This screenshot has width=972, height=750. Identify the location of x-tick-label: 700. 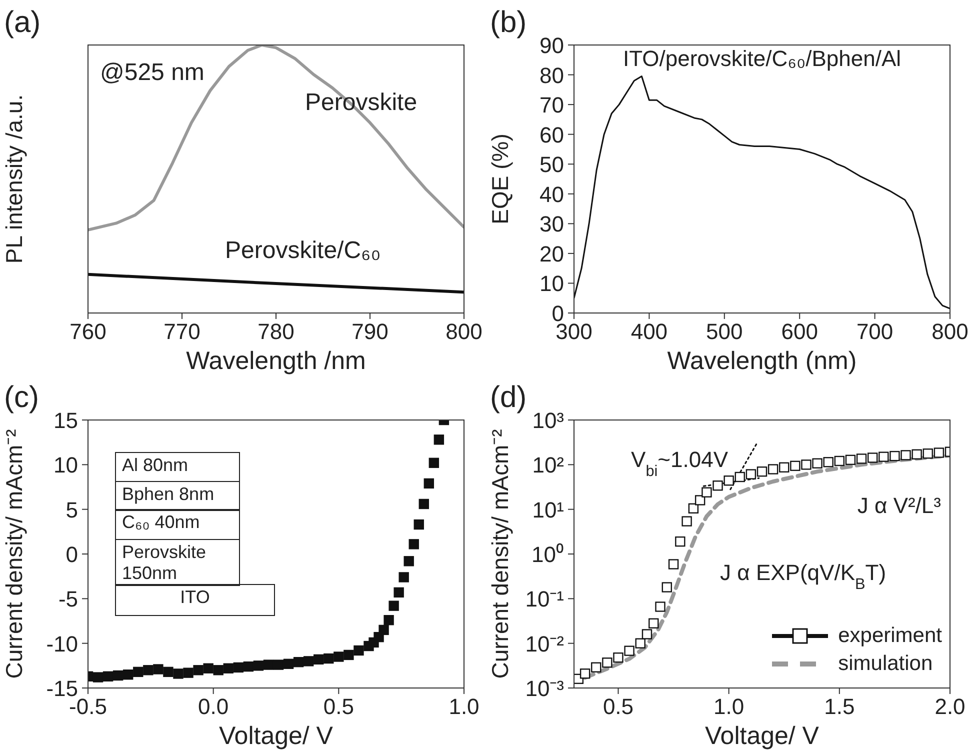
(875, 331).